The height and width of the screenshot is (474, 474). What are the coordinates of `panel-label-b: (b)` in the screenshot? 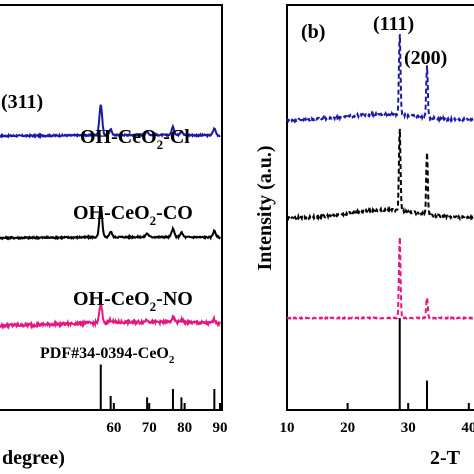 It's located at (313, 32).